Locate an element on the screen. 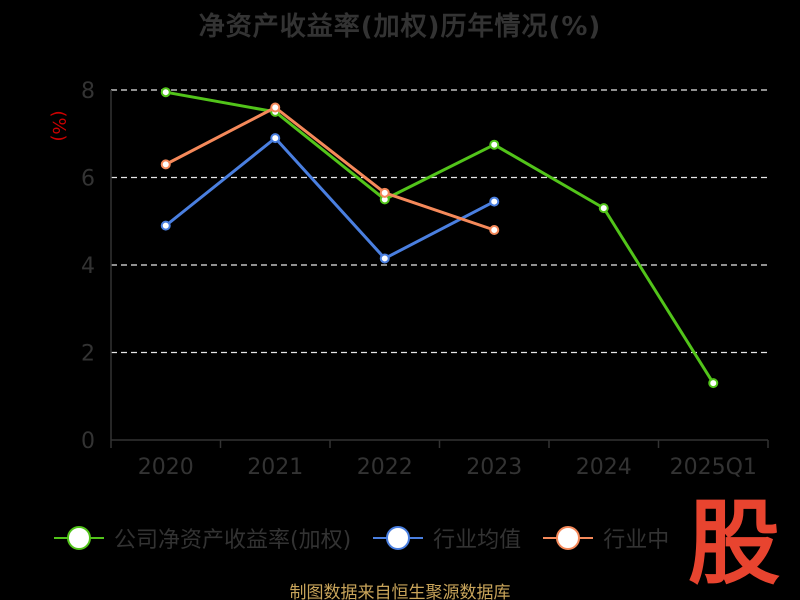 The height and width of the screenshot is (600, 800). legend-label-industry-median: 行业中 is located at coordinates (636, 540).